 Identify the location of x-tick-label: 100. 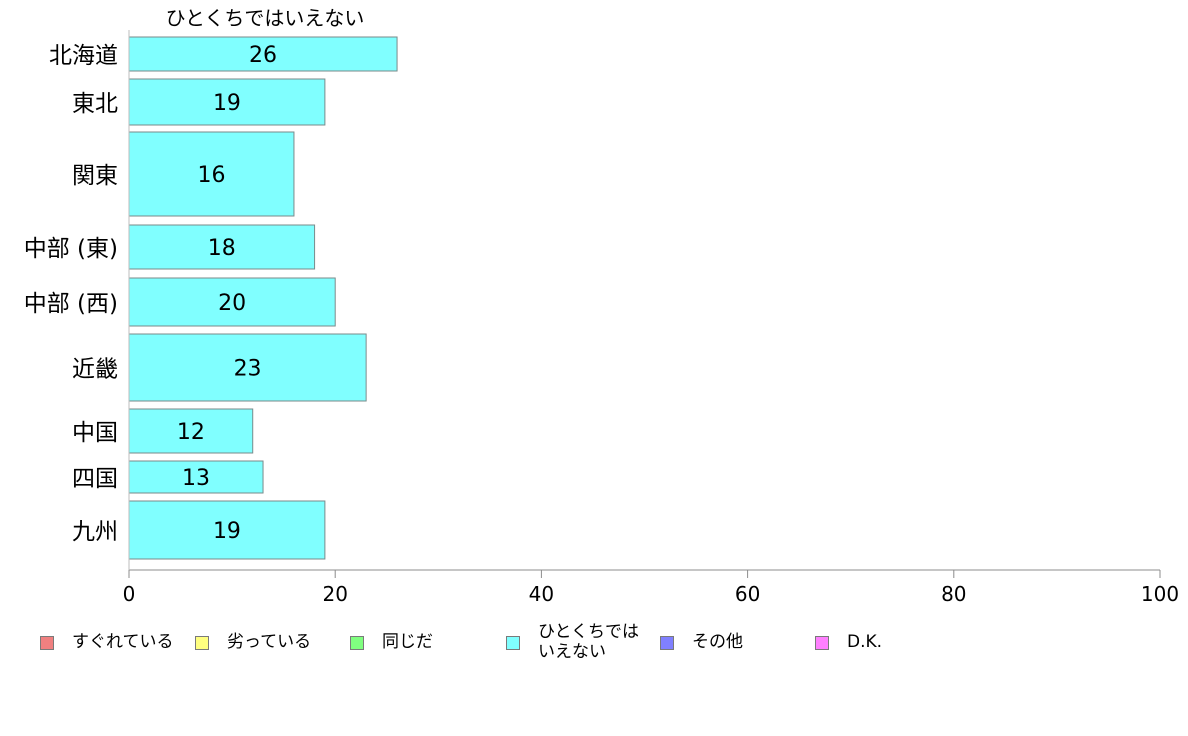
(1160, 594).